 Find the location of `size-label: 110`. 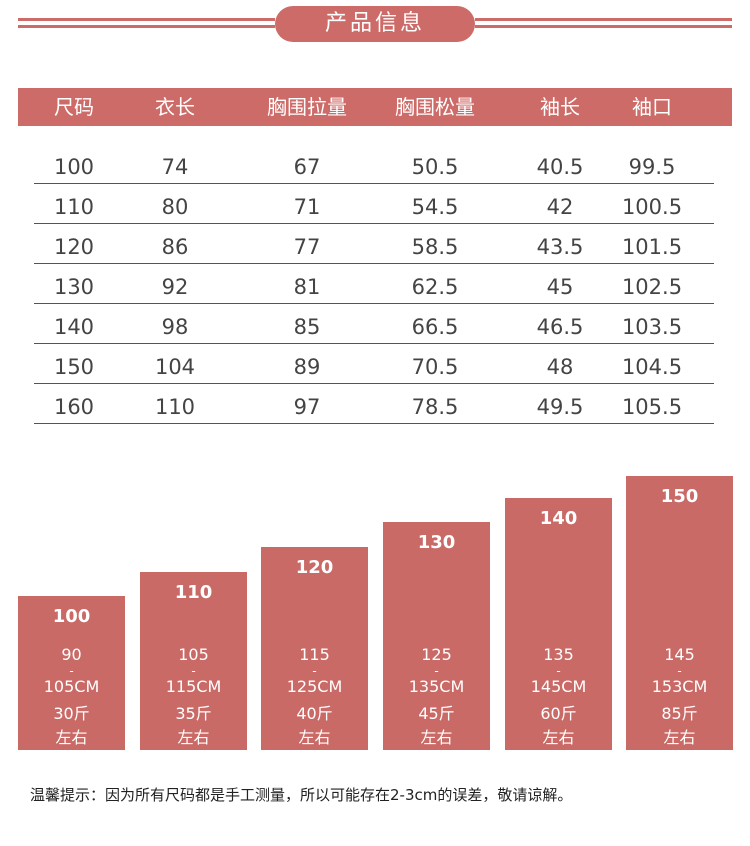

size-label: 110 is located at coordinates (193, 592).